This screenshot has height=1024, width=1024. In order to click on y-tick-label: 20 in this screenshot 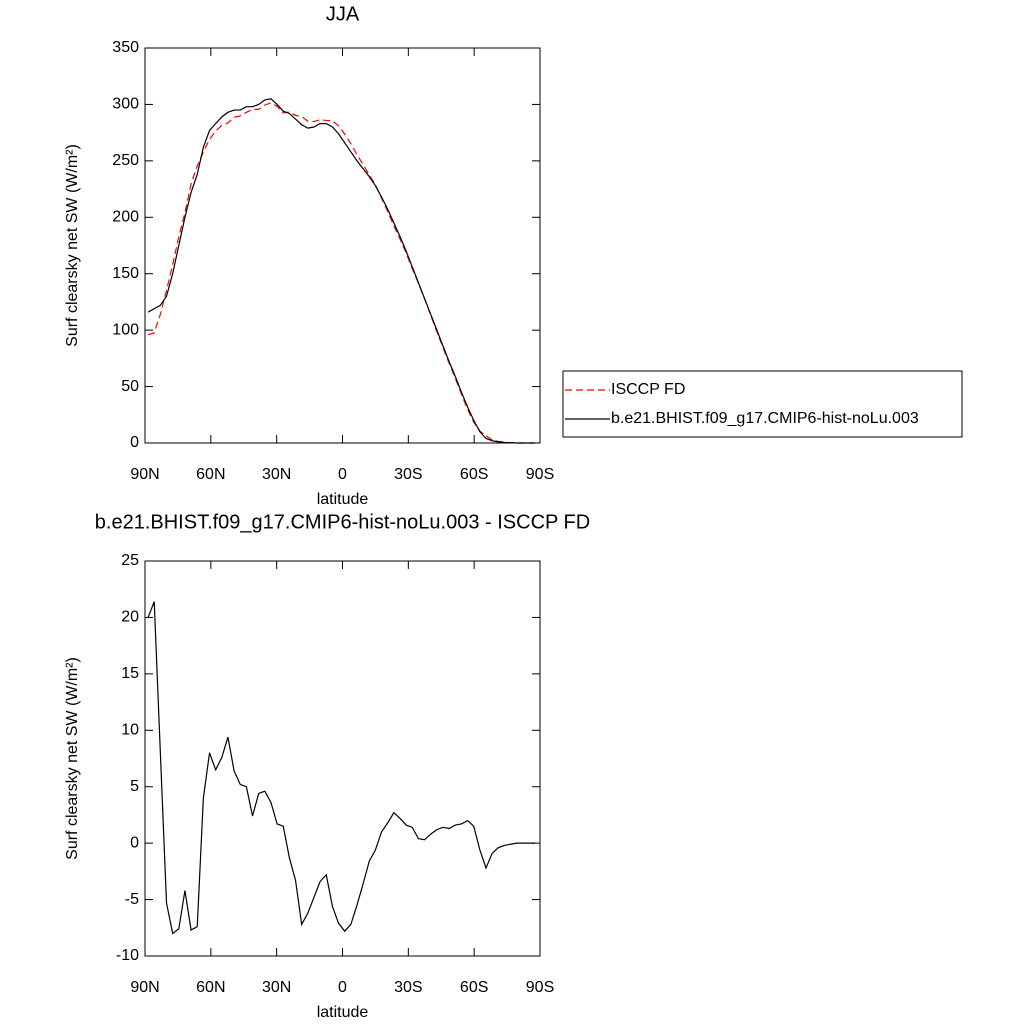, I will do `click(130, 617)`.